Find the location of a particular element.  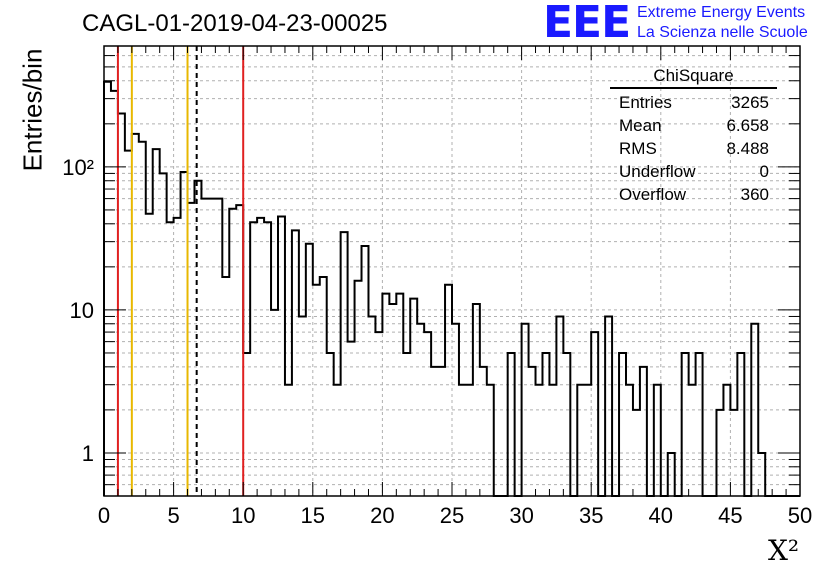

x-tick-label: 35 is located at coordinates (591, 515).